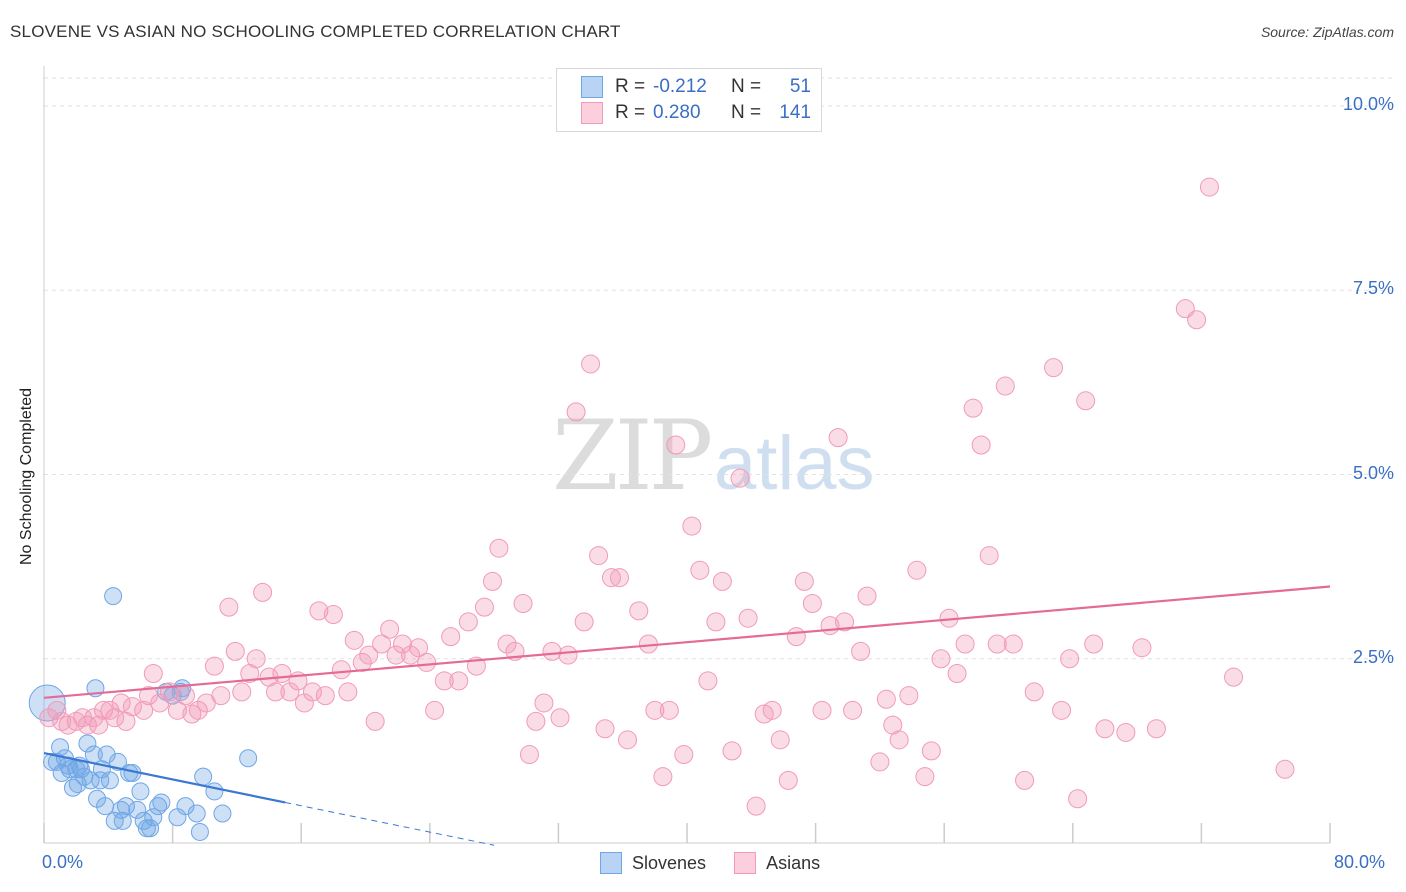  Describe the element at coordinates (1373, 656) in the screenshot. I see `y-tick-label: 2.5%` at that location.